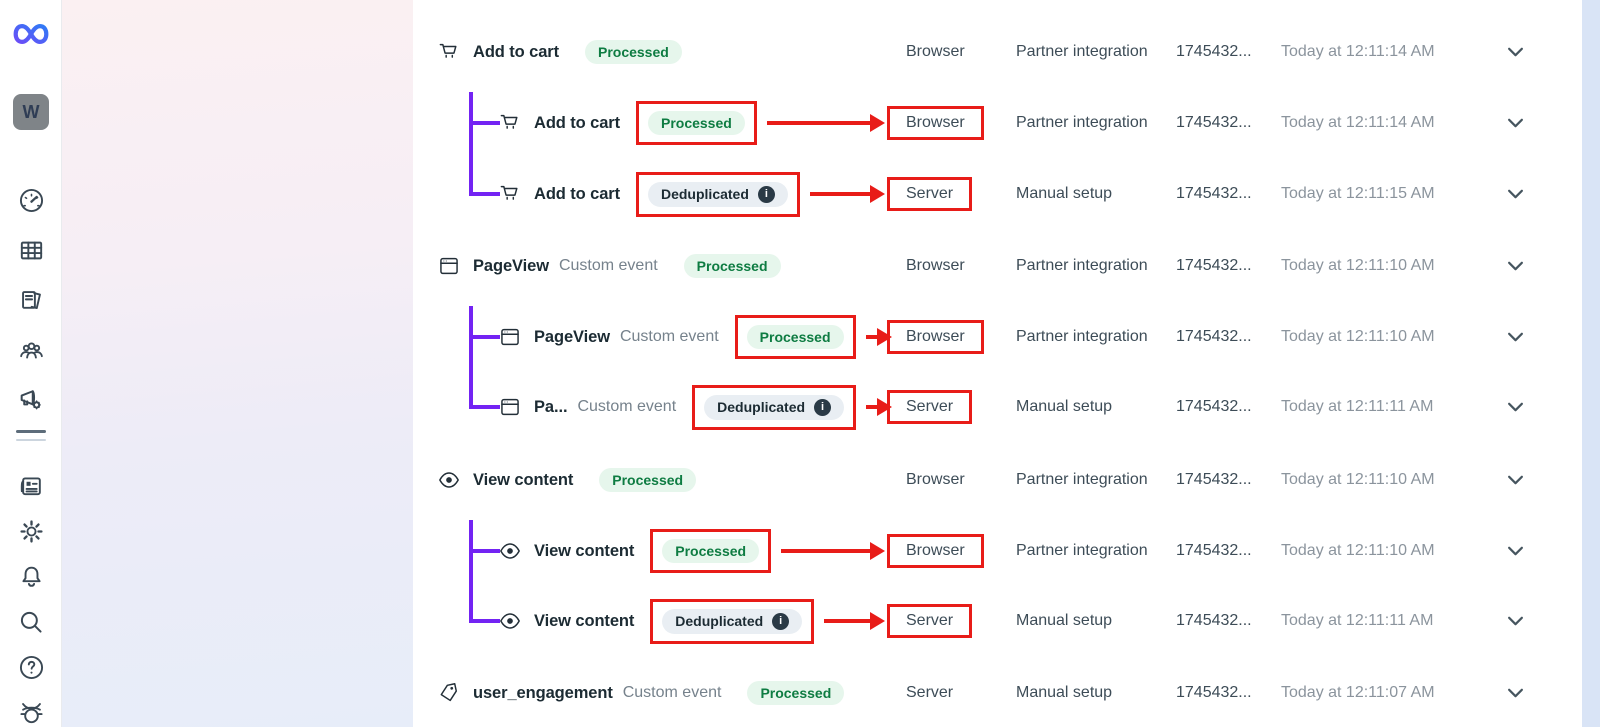 The image size is (1600, 728). What do you see at coordinates (31, 622) in the screenshot?
I see `search-icon` at bounding box center [31, 622].